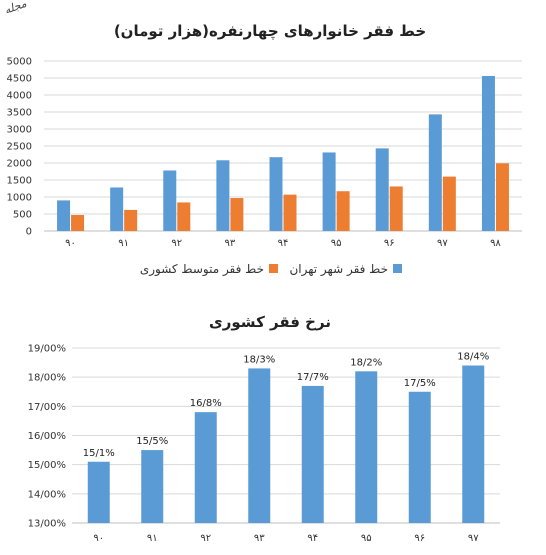 This screenshot has width=546, height=555. Describe the element at coordinates (22, 215) in the screenshot. I see `y-tick-label: 500` at that location.